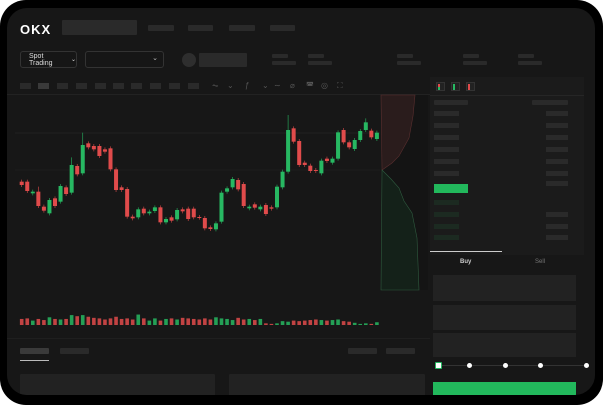  Describe the element at coordinates (507, 166) in the screenshot. I see `order-book` at that location.